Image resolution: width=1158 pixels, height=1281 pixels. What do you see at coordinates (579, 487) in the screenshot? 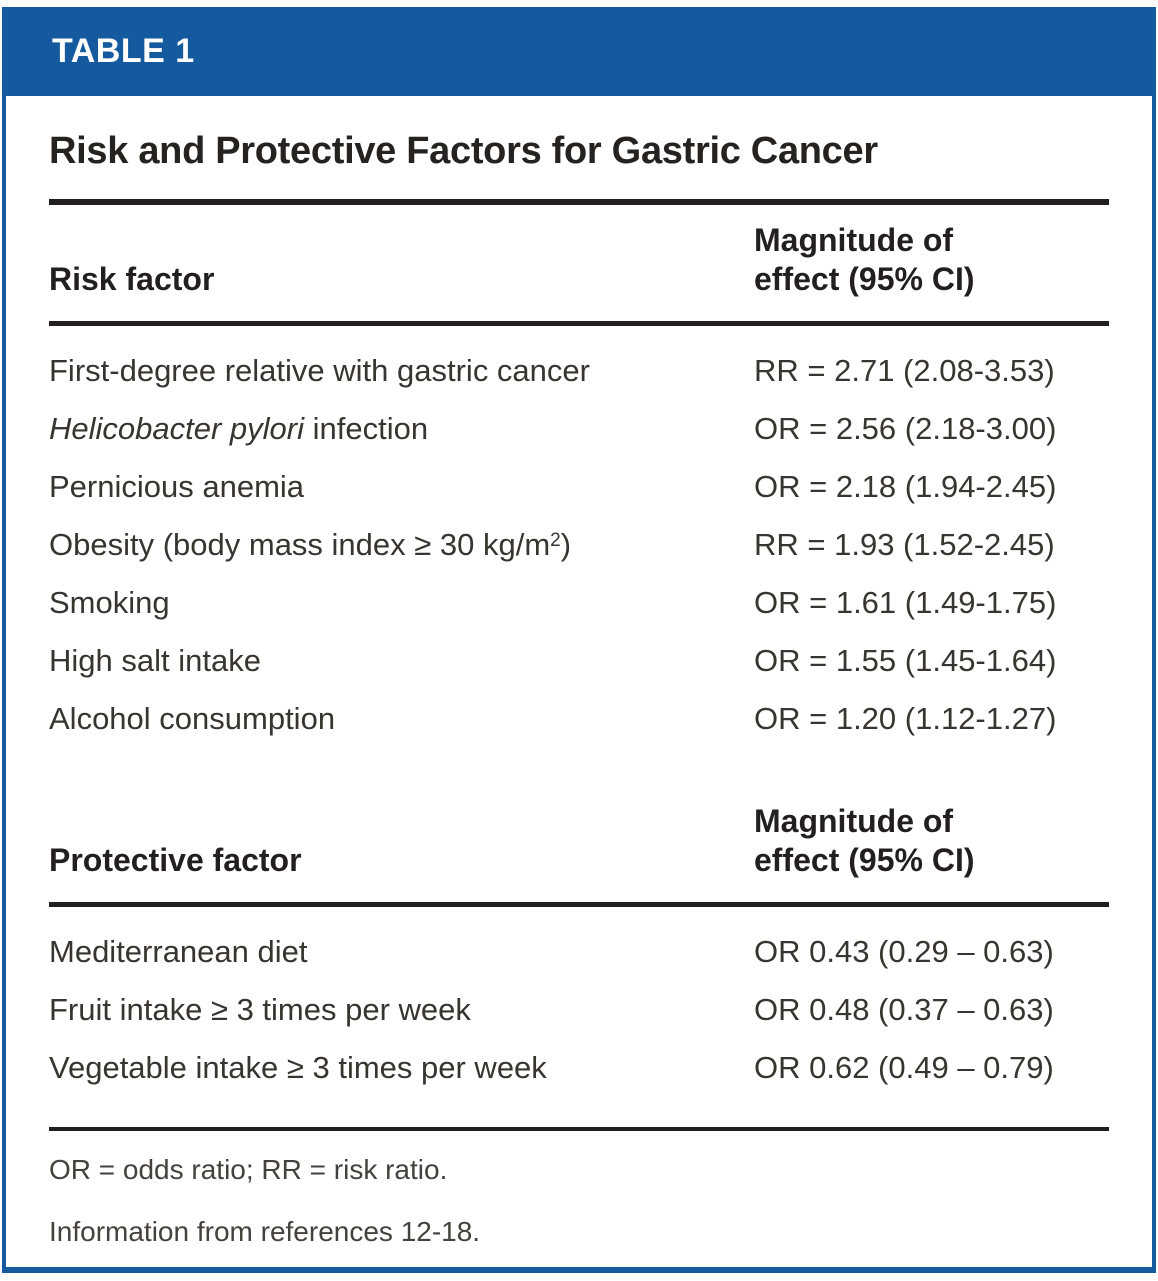
I see `table-row: Pernicious anemia OR = 2.18 (1.94-2.45)` at bounding box center [579, 487].